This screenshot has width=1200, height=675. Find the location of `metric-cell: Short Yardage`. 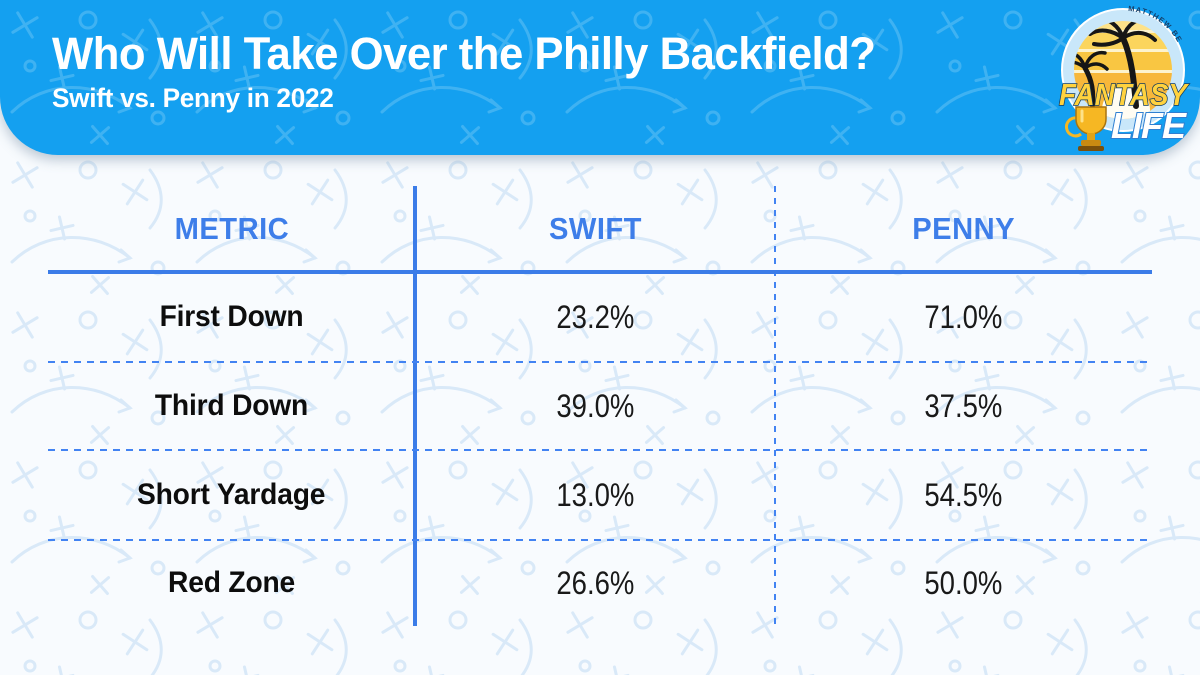

metric-cell: Short Yardage is located at coordinates (231, 494).